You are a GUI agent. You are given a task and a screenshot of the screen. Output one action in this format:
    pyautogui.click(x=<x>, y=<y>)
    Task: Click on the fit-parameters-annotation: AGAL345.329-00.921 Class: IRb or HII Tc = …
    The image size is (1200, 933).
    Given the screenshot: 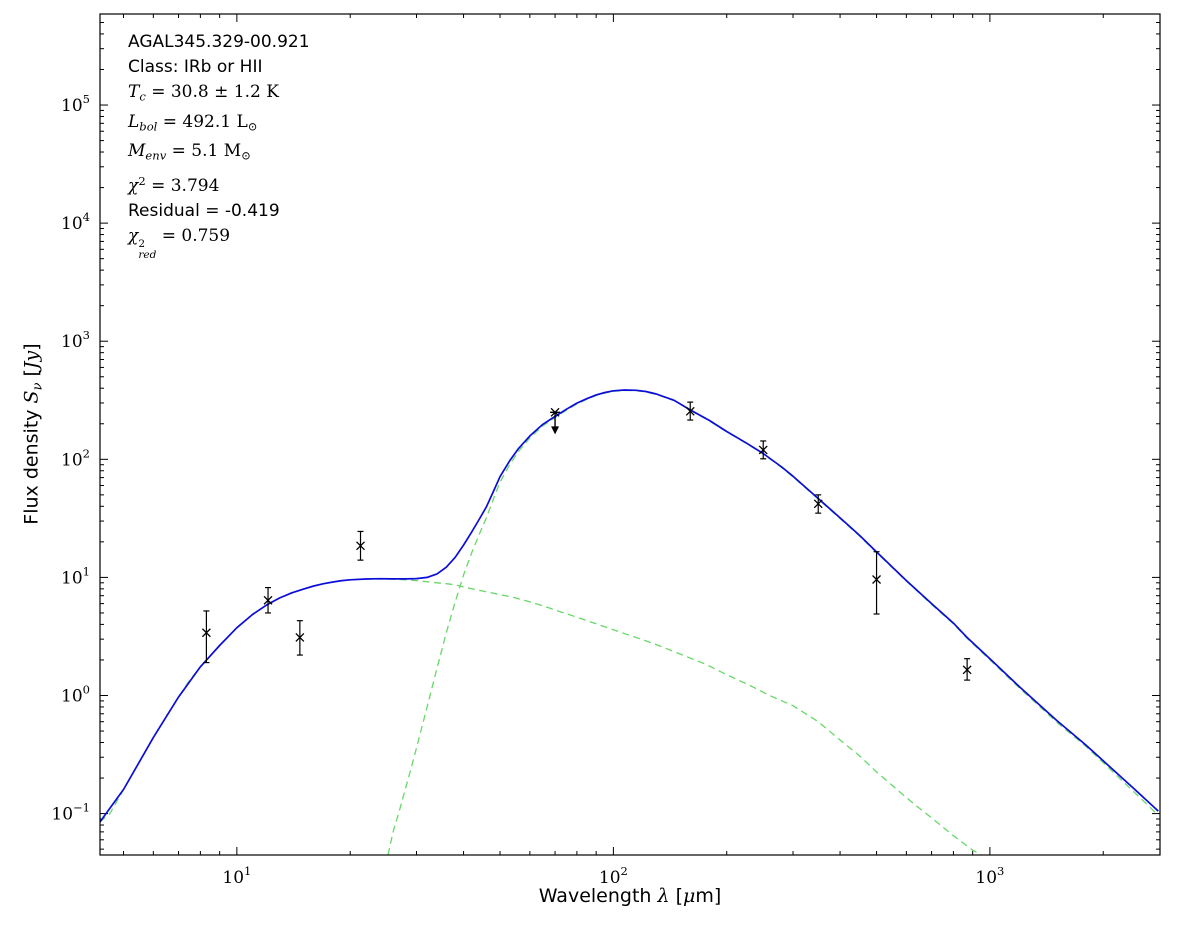 What is the action you would take?
    pyautogui.click(x=219, y=145)
    